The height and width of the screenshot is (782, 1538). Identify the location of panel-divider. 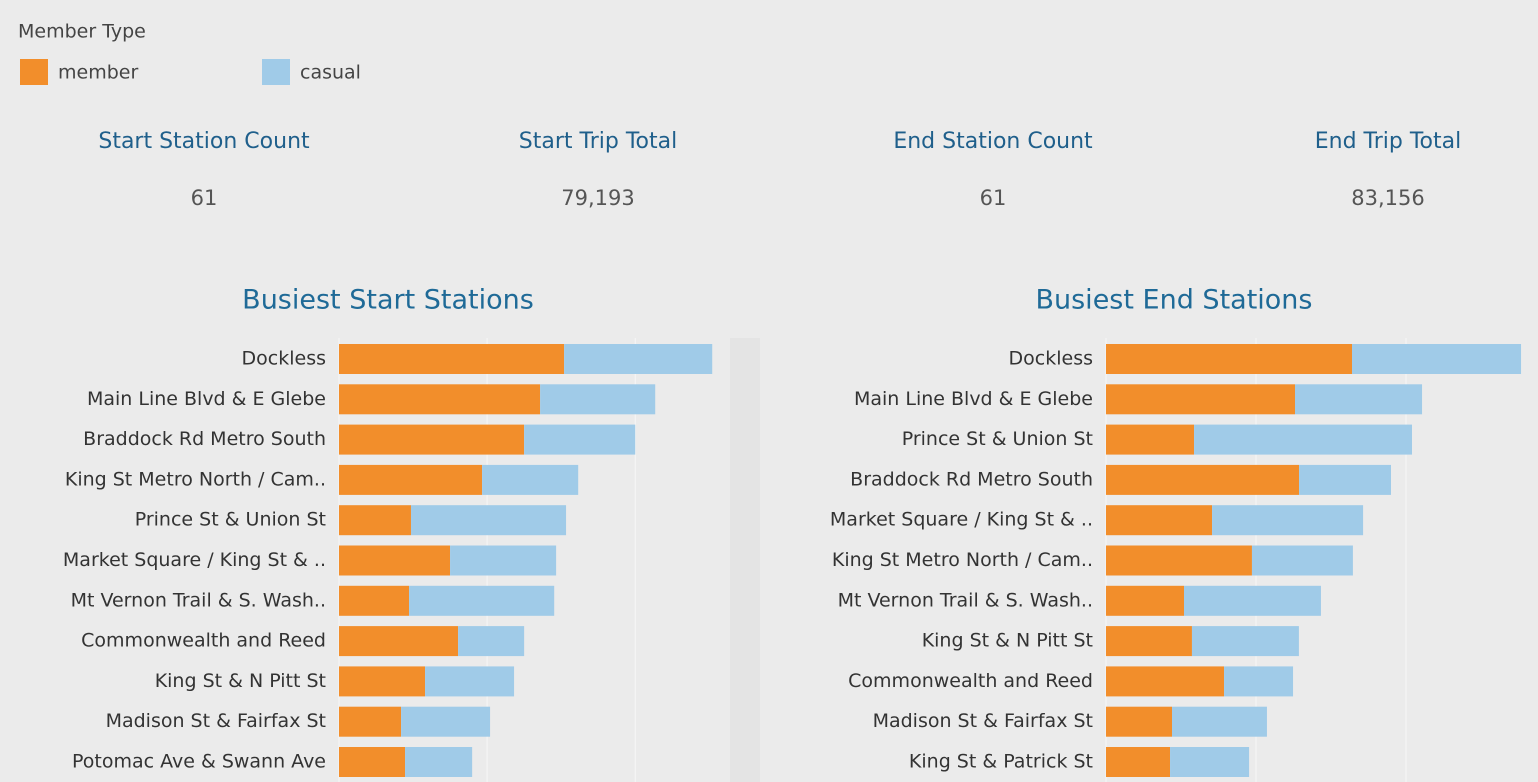
(745, 560).